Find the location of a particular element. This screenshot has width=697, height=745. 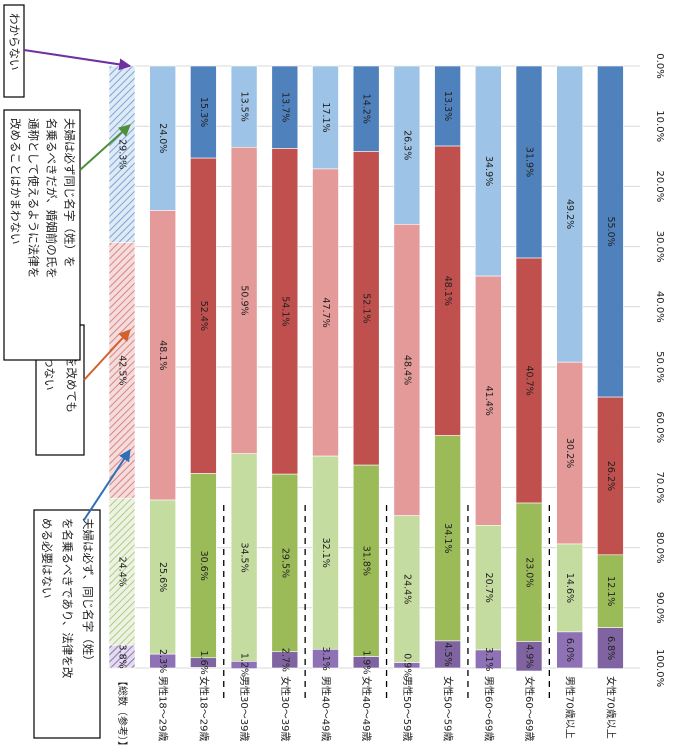

tick-label: 10.0% is located at coordinates (659, 126).